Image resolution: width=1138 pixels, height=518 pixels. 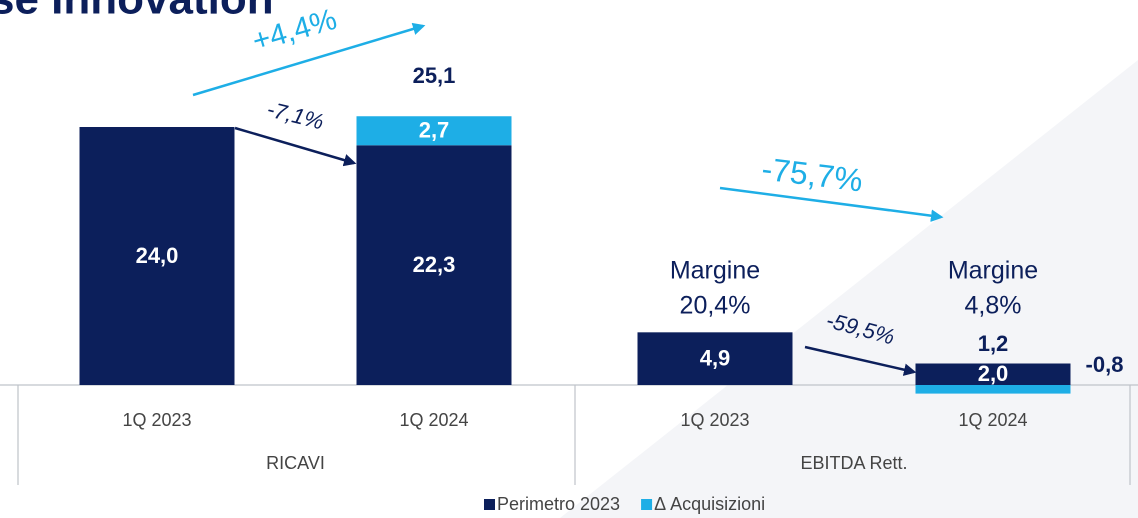 I want to click on total-label: 1,2, so click(x=993, y=343).